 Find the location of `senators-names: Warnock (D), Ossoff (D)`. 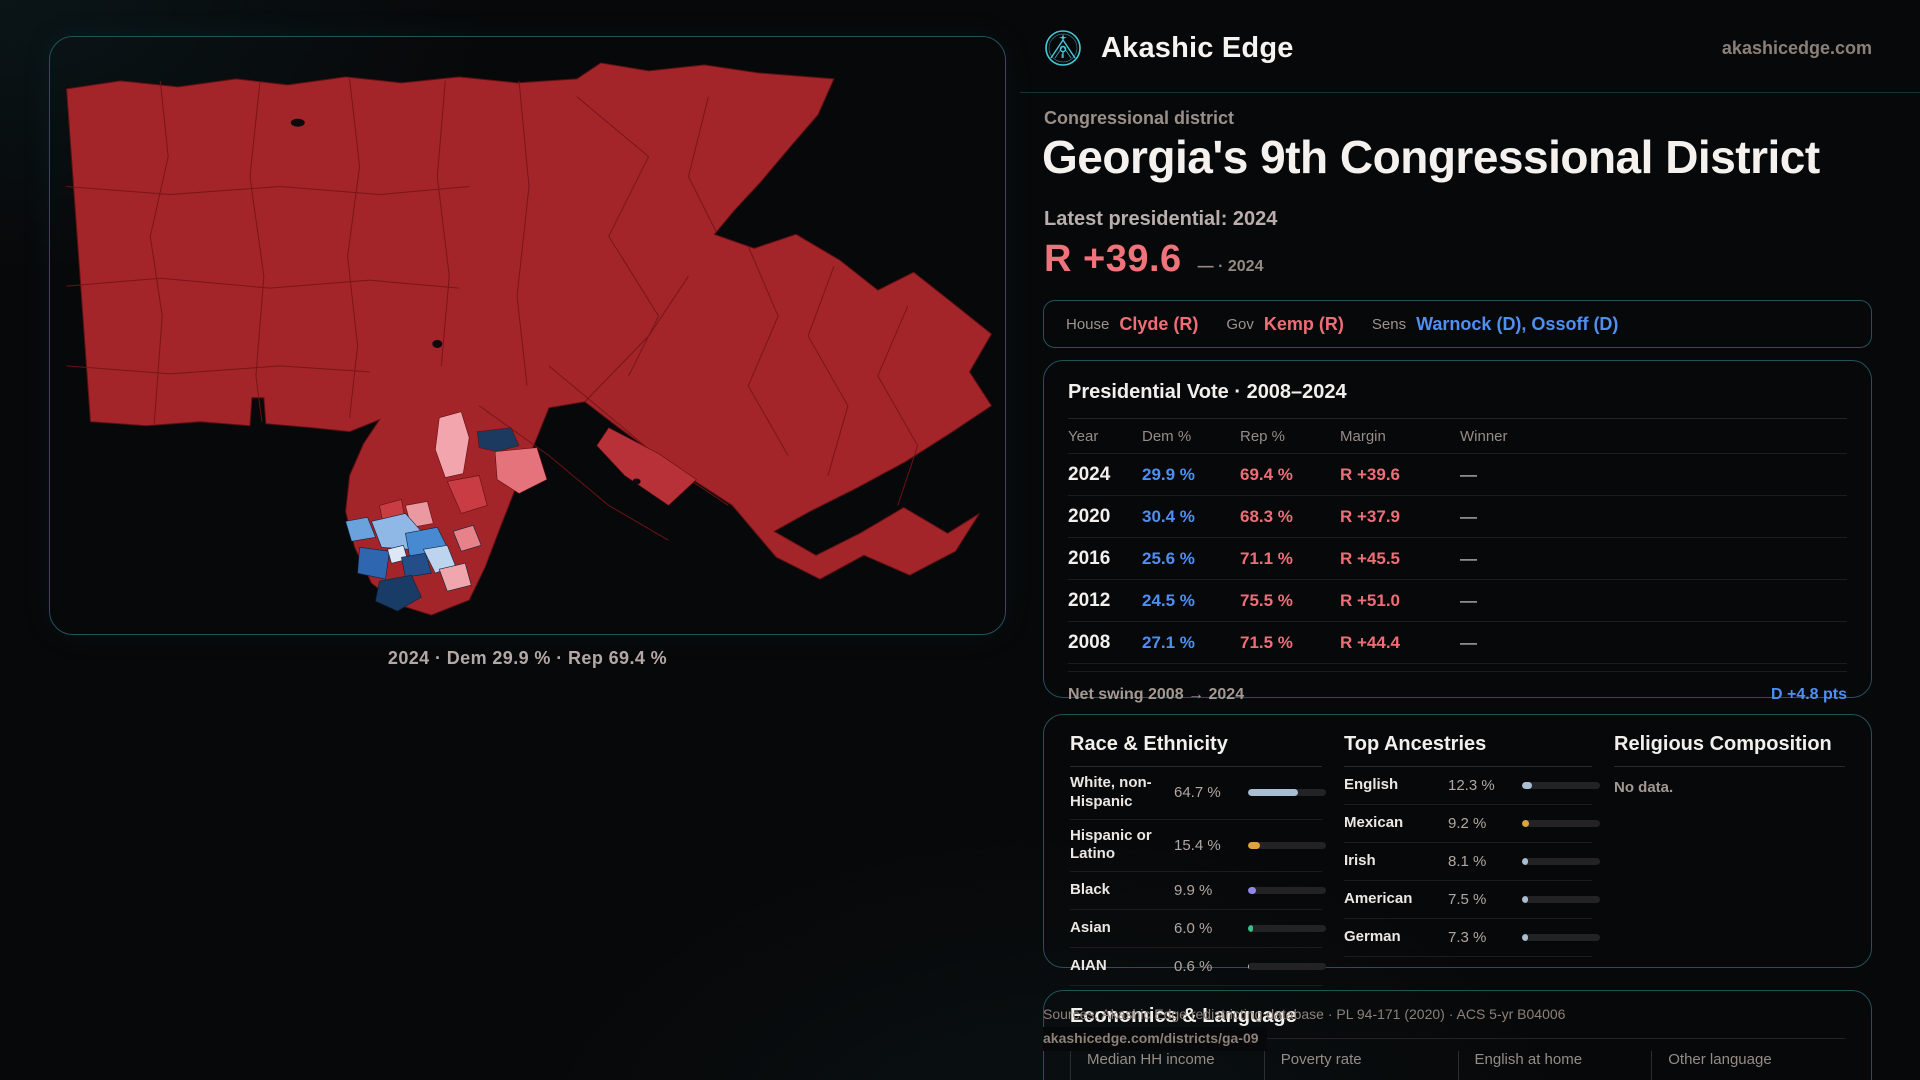

senators-names: Warnock (D), Ossoff (D) is located at coordinates (1517, 323).